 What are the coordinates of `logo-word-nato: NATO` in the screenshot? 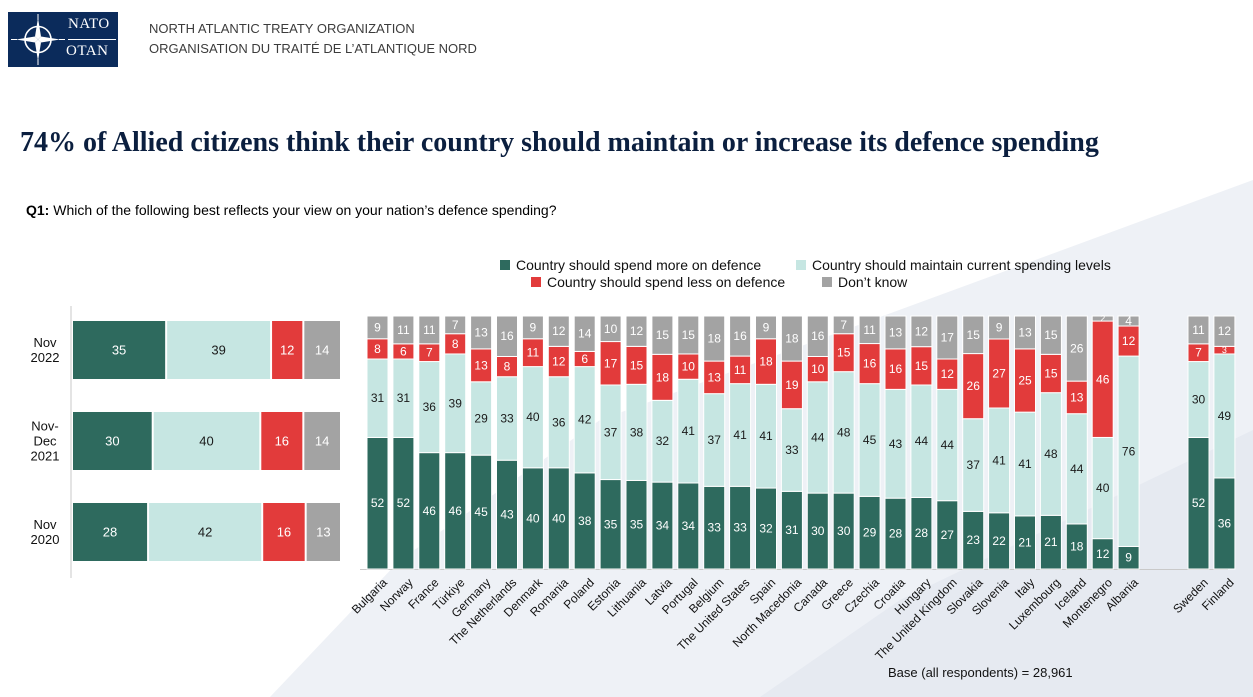 It's located at (89, 24).